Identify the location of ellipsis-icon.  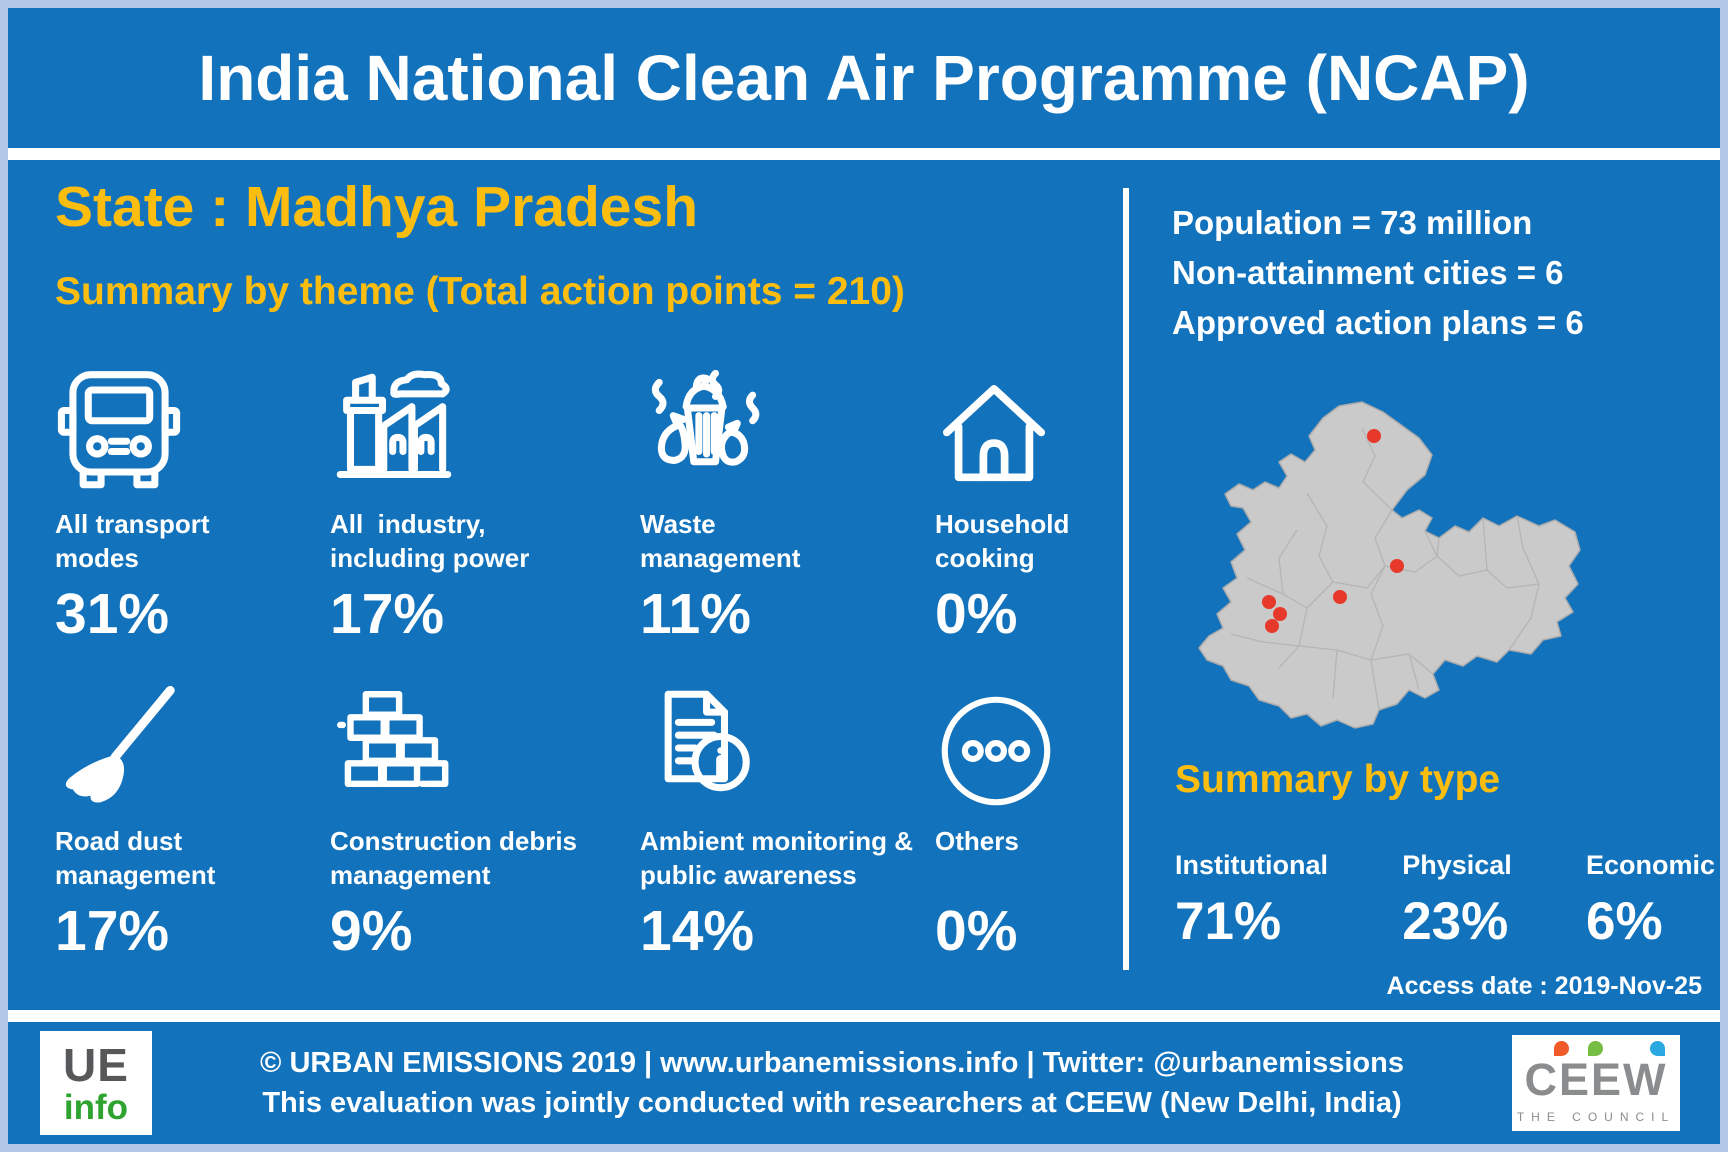
(1026, 737).